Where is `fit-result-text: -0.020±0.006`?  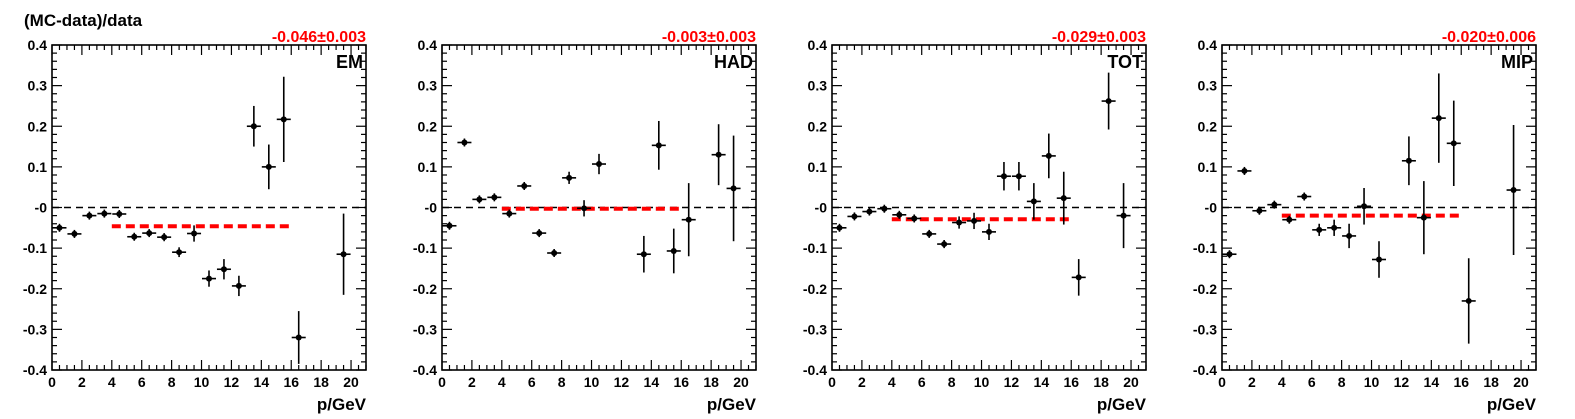
fit-result-text: -0.020±0.006 is located at coordinates (1489, 37).